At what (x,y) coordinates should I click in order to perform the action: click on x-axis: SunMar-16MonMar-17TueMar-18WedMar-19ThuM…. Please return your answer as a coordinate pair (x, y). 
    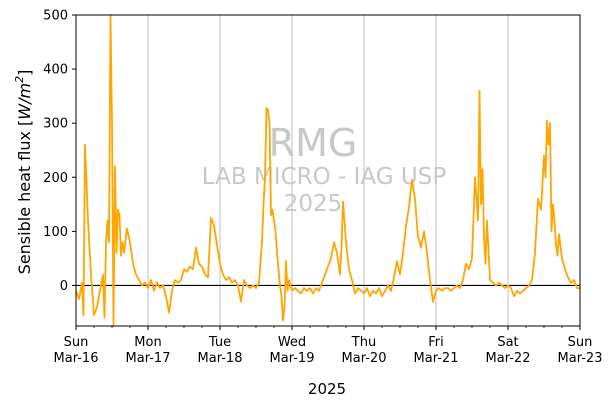
    Looking at the image, I should click on (328, 346).